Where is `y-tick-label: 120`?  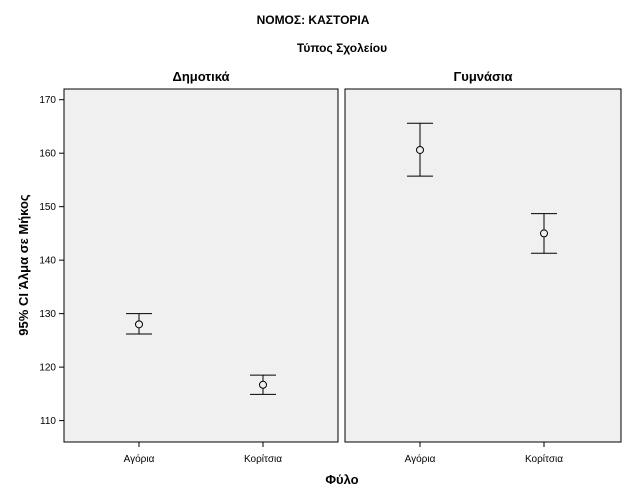 y-tick-label: 120 is located at coordinates (47, 368).